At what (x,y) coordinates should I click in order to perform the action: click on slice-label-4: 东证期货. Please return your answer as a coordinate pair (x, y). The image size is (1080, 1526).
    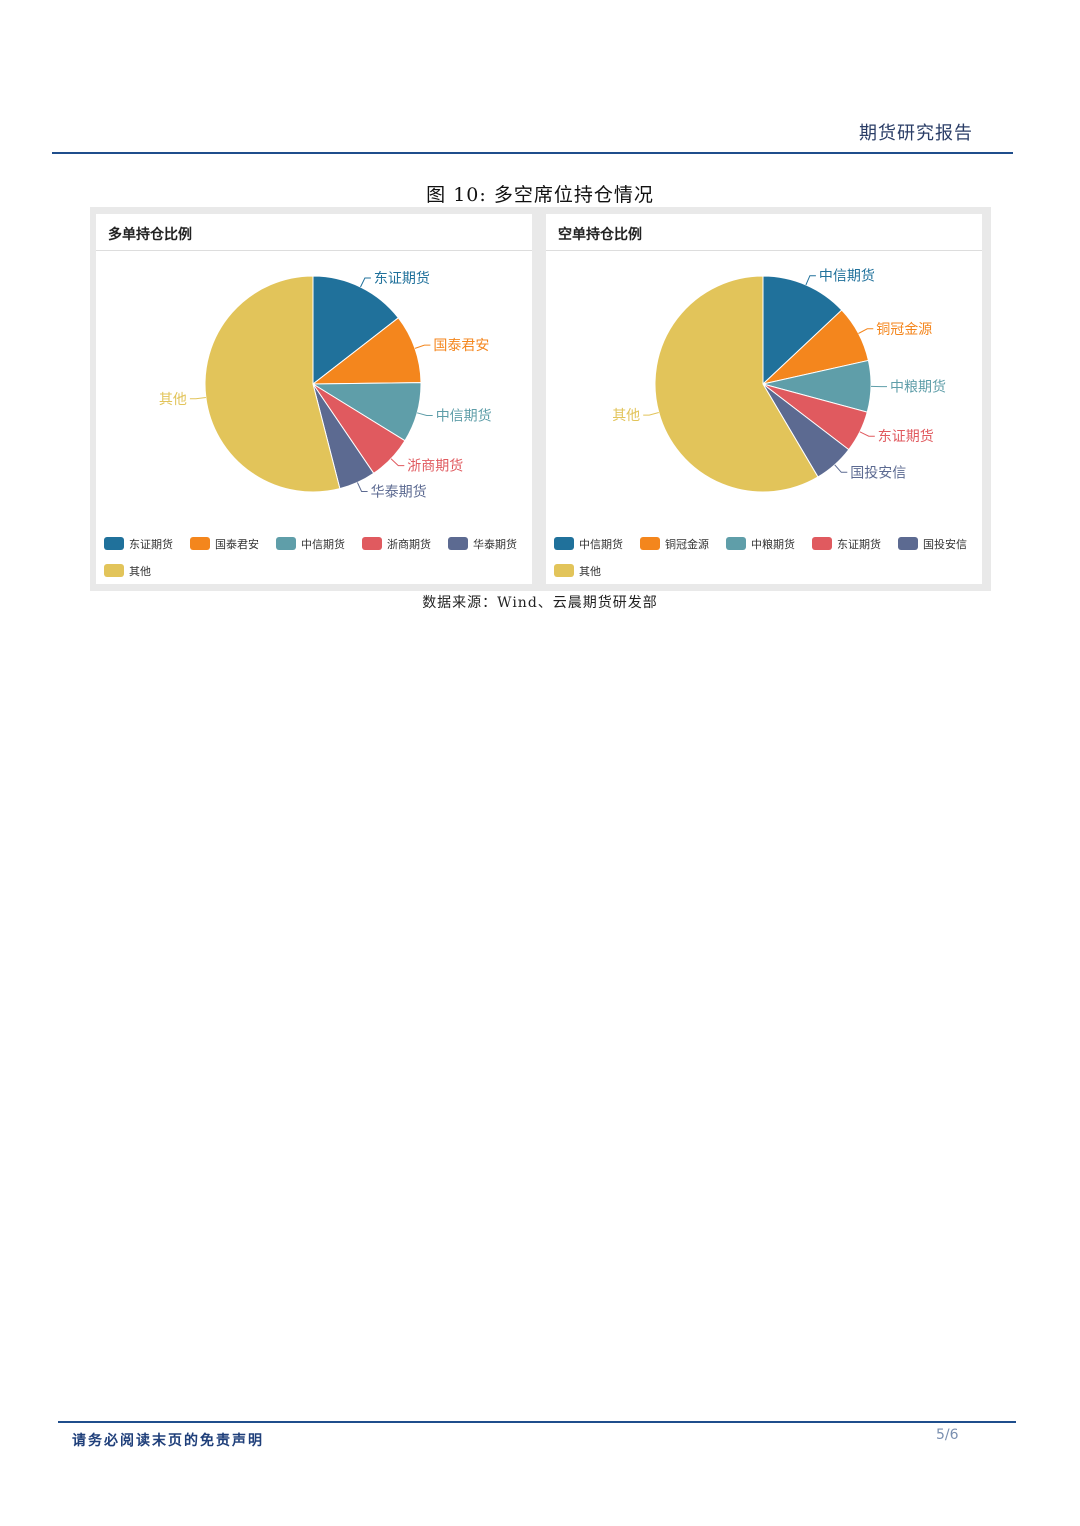
    Looking at the image, I should click on (906, 436).